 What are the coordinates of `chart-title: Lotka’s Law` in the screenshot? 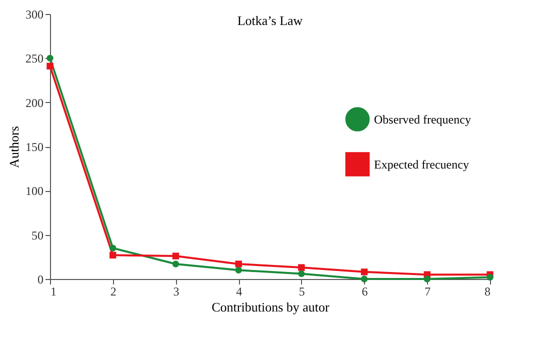 It's located at (270, 20).